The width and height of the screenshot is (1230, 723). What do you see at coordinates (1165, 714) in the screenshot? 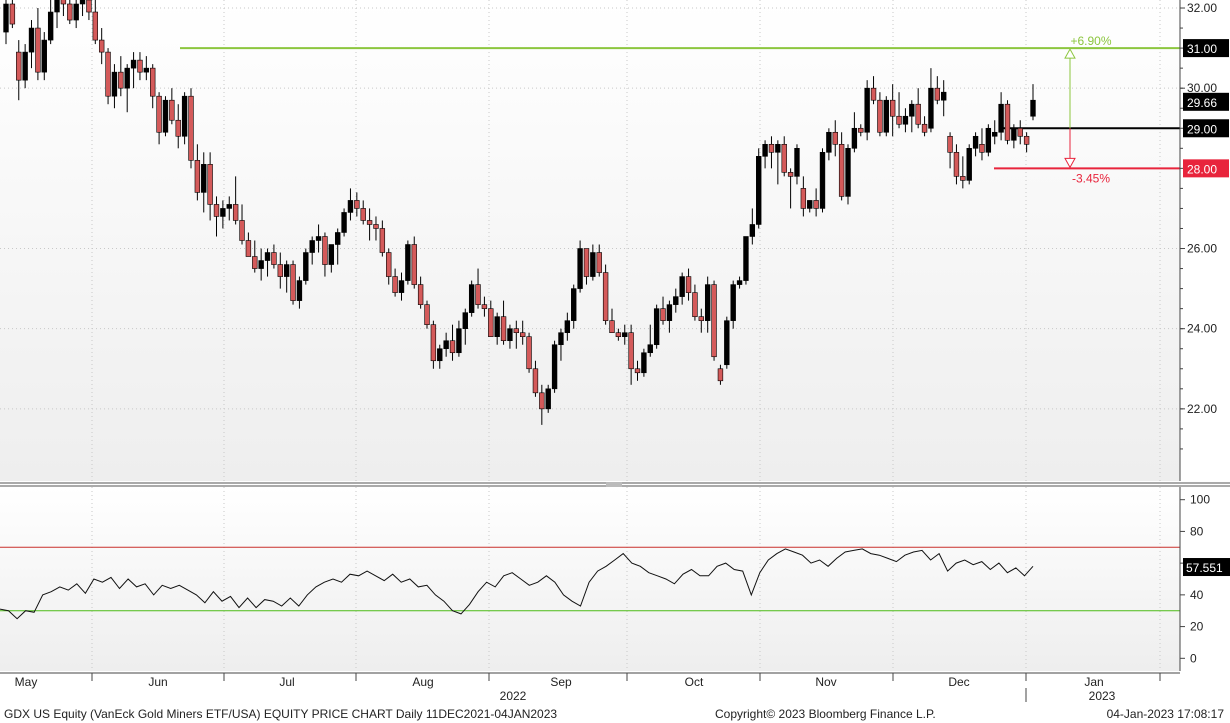
I see `footer-timestamp: 04-Jan-2023 17:08:17` at bounding box center [1165, 714].